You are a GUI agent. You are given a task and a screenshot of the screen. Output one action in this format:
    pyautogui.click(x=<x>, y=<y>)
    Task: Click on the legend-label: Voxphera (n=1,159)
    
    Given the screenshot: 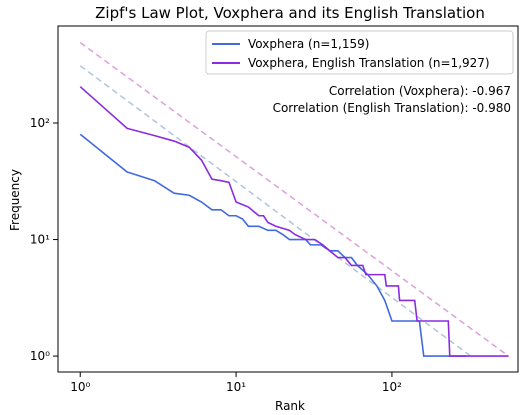 What is the action you would take?
    pyautogui.click(x=308, y=44)
    